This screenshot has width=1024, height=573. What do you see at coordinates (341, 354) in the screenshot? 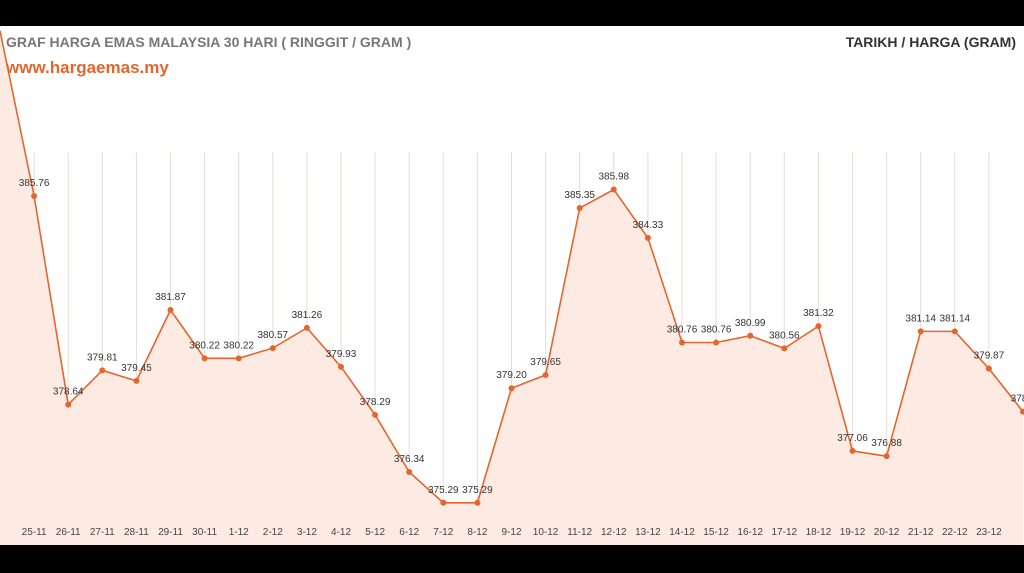
I see `data-label: 379.93` at bounding box center [341, 354].